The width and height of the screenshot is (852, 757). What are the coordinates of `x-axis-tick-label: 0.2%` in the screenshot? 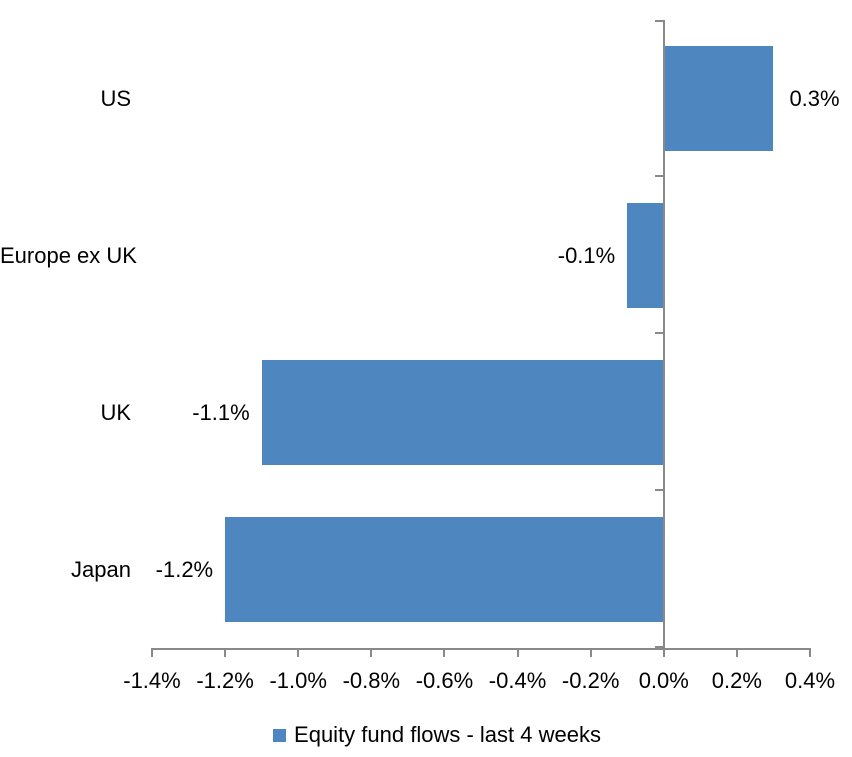 It's located at (736, 680).